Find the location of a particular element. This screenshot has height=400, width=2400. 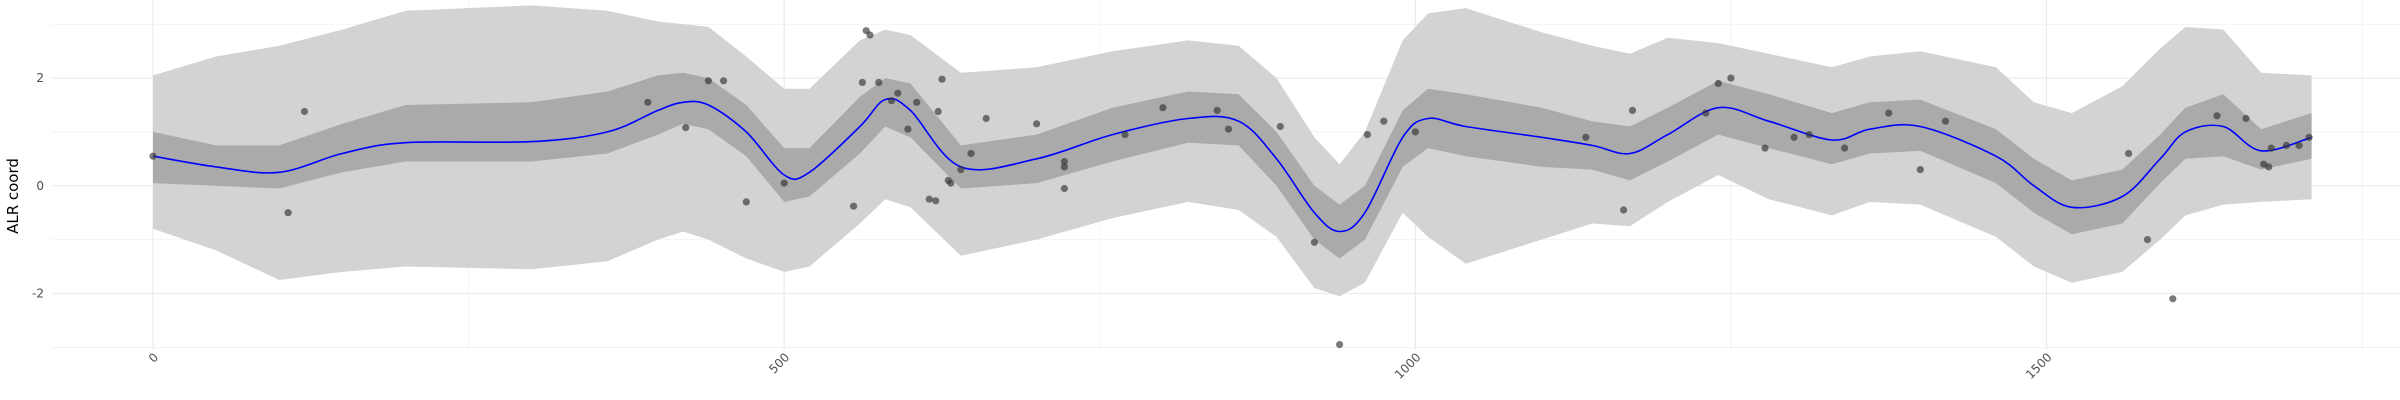

y-tick-labels: -2 0 2 is located at coordinates (38, 185).